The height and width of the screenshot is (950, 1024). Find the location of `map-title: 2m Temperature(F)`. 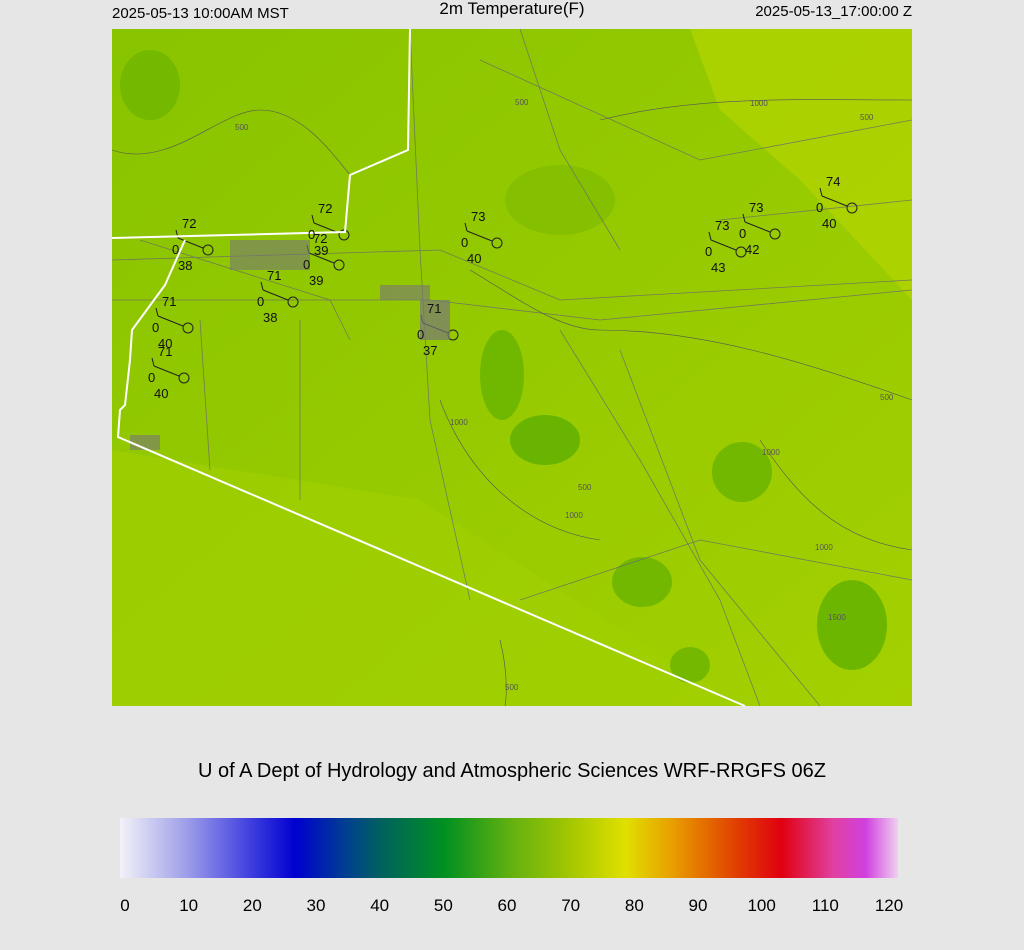

map-title: 2m Temperature(F) is located at coordinates (511, 9).